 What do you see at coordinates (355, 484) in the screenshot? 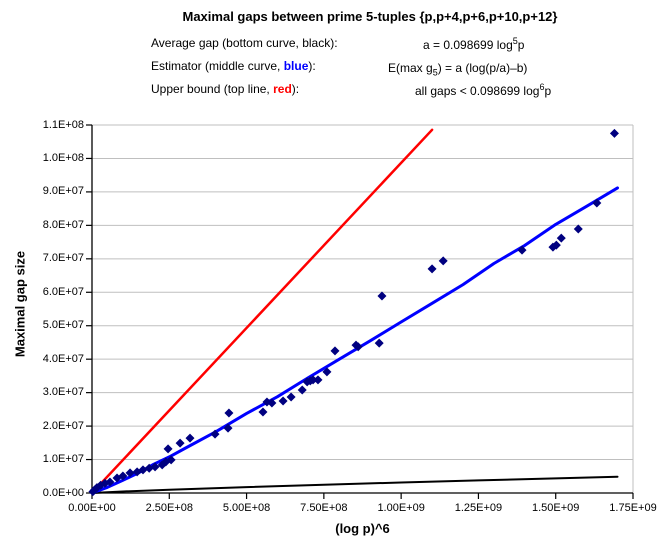
I see `series-average-gap-curve` at bounding box center [355, 484].